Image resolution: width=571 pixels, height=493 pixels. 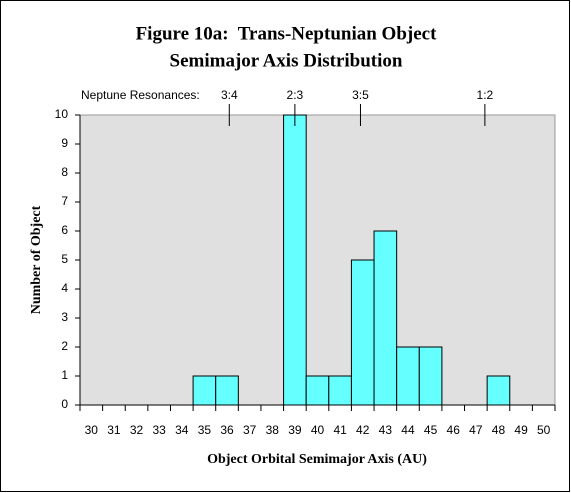 What do you see at coordinates (114, 430) in the screenshot?
I see `x-tick-label: 31` at bounding box center [114, 430].